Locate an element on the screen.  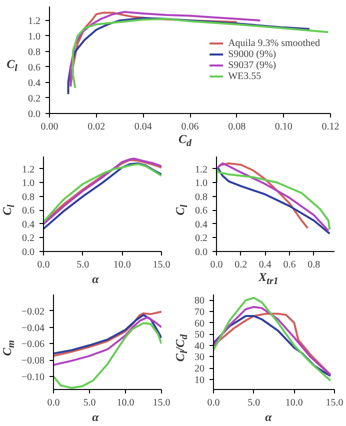
text: C$_{l}$ is located at coordinates (12, 65).